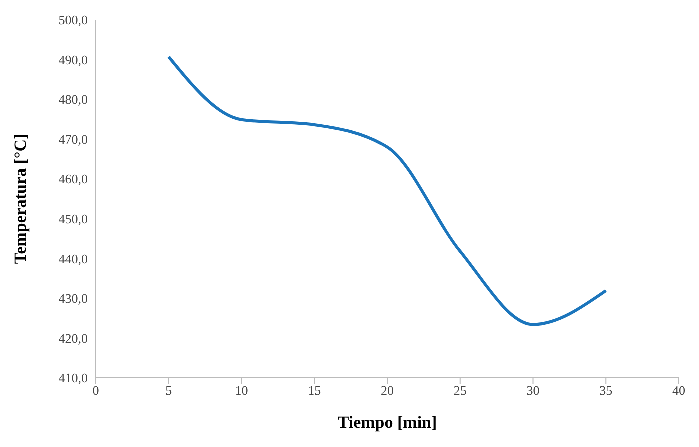  What do you see at coordinates (20, 199) in the screenshot?
I see `y-axis-title: Temperatura [°C]` at bounding box center [20, 199].